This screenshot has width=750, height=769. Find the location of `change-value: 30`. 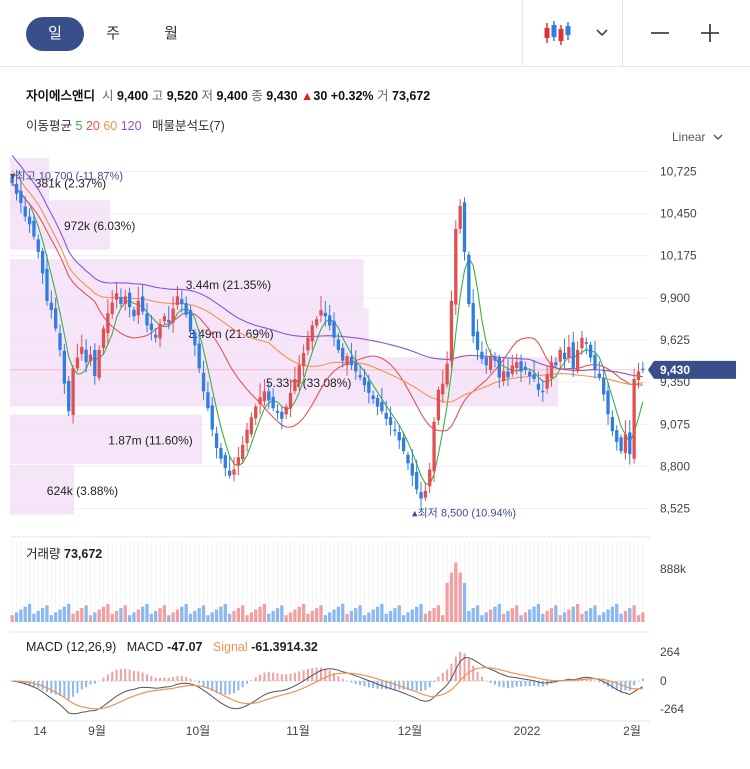

change-value: 30 is located at coordinates (320, 96).